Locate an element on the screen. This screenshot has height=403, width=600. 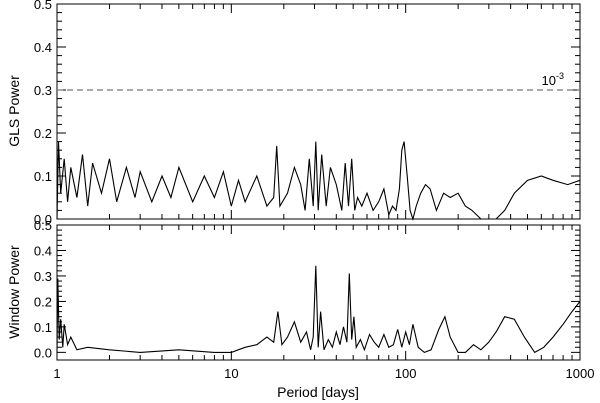
x-tick-label: 1000 is located at coordinates (580, 373).